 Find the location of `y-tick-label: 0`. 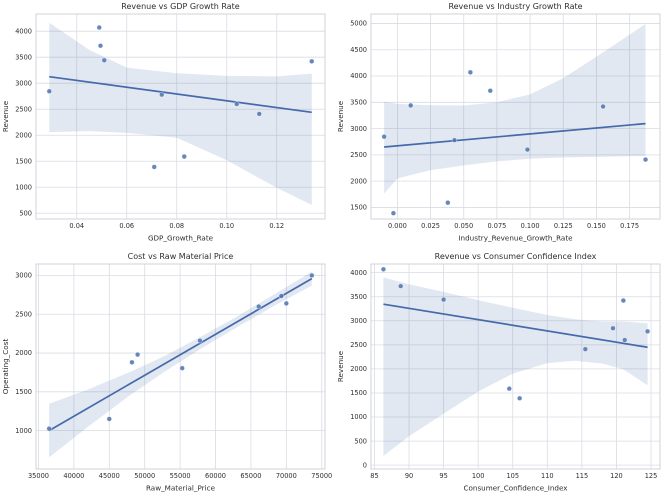

y-tick-label: 0 is located at coordinates (364, 465).